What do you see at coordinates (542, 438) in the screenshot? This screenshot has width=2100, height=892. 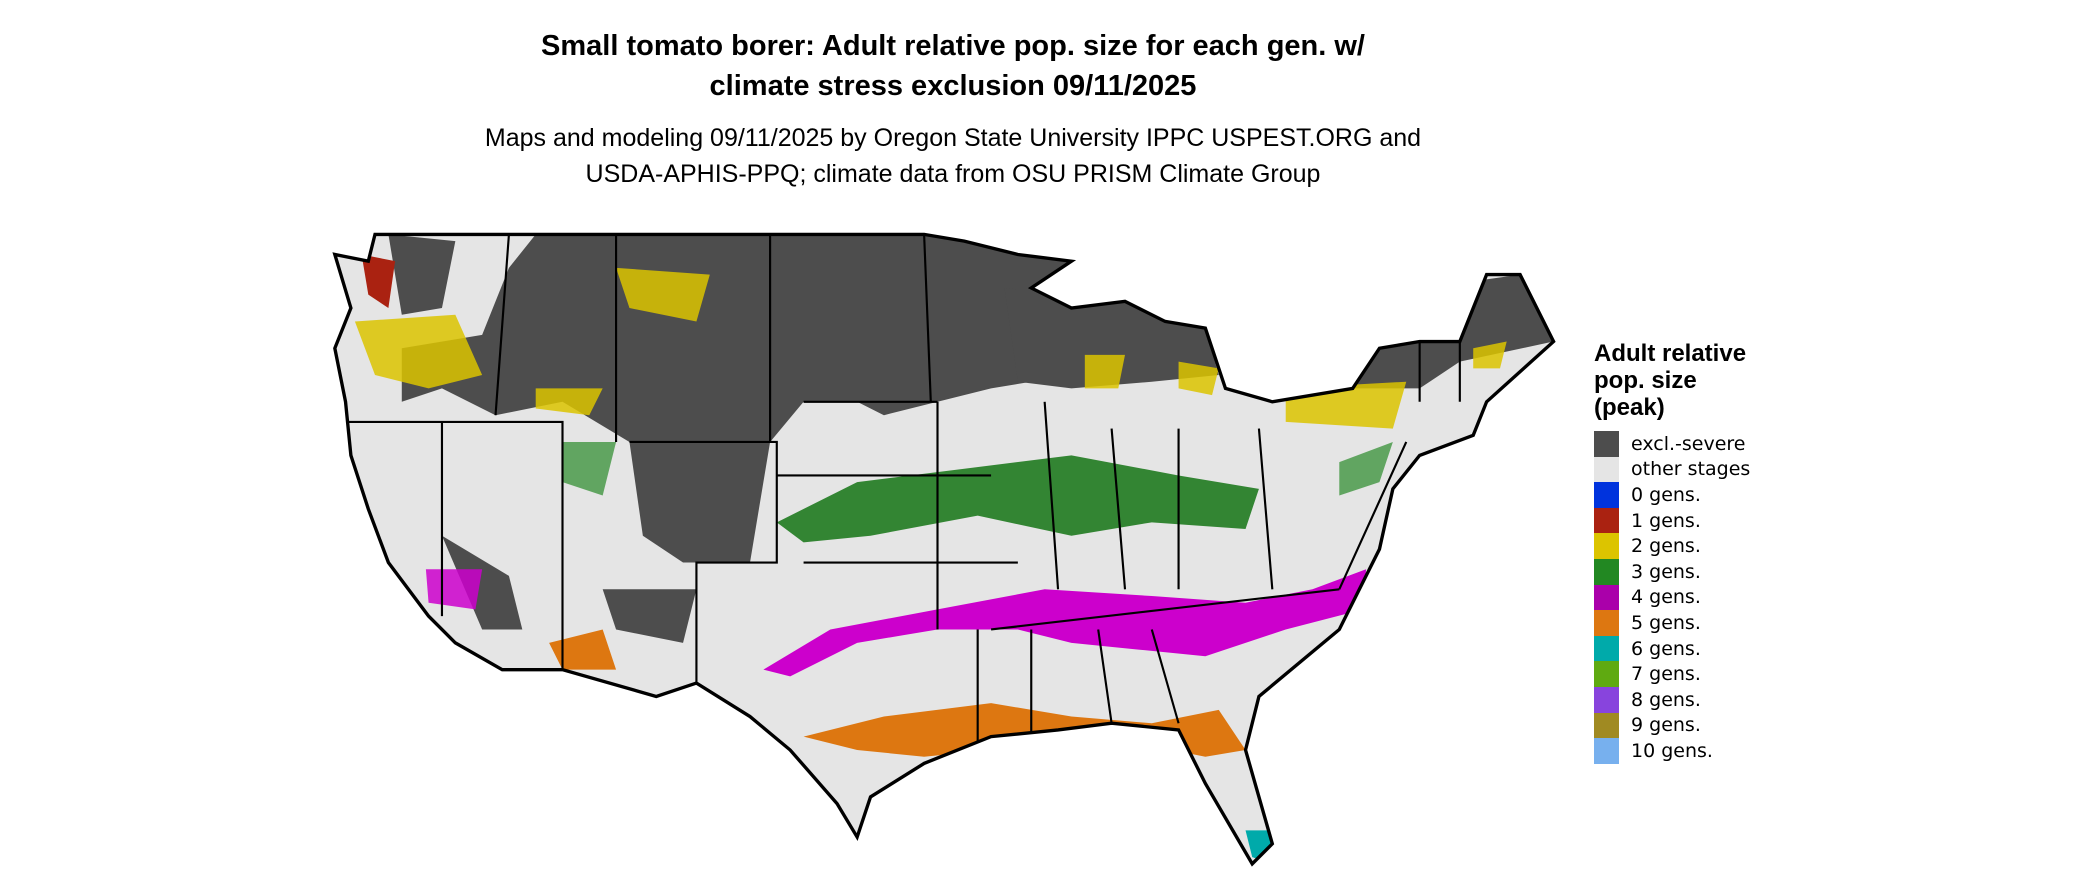 I see `excluded-west-patches` at bounding box center [542, 438].